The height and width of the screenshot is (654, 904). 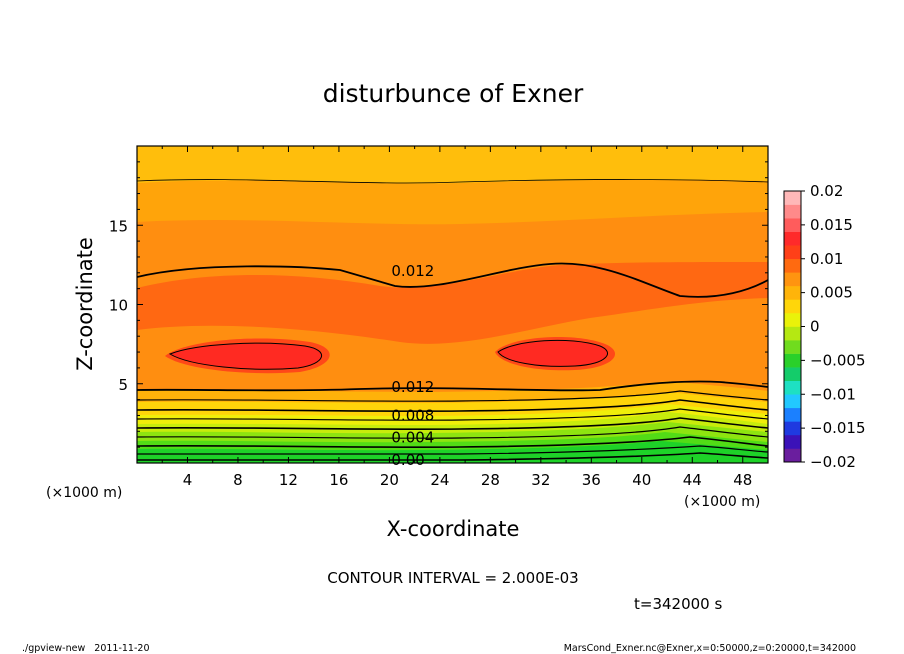 I want to click on footer-left: ./gpview-new 2011-11-20, so click(x=86, y=648).